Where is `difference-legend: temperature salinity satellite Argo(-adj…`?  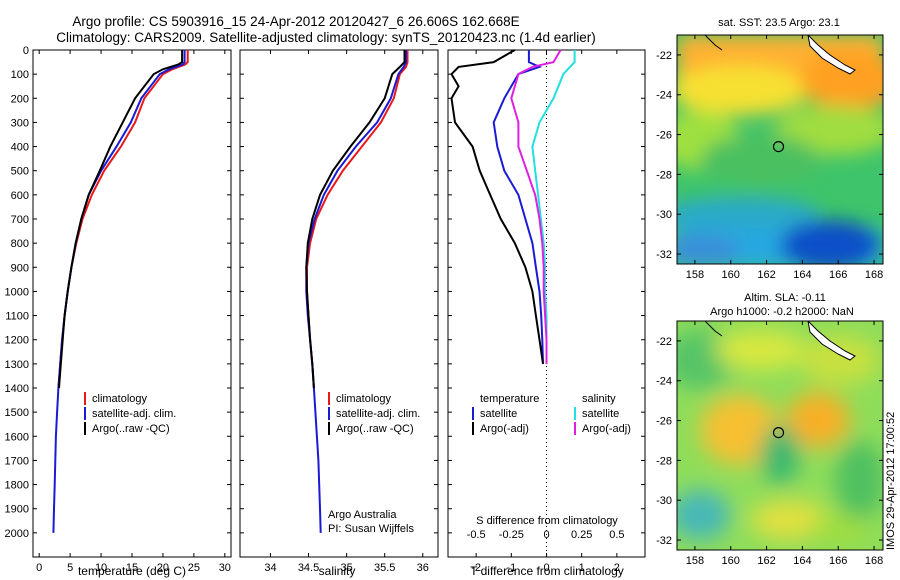 difference-legend: temperature salinity satellite Argo(-adj… is located at coordinates (551, 414).